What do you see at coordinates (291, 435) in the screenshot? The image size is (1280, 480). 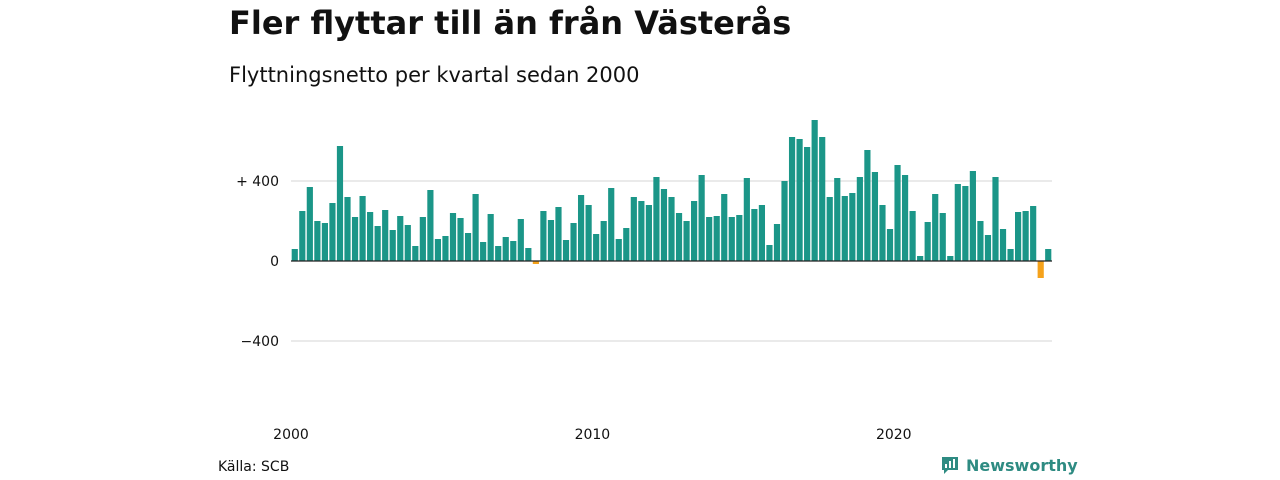 I see `x-tick-label: 2000` at bounding box center [291, 435].